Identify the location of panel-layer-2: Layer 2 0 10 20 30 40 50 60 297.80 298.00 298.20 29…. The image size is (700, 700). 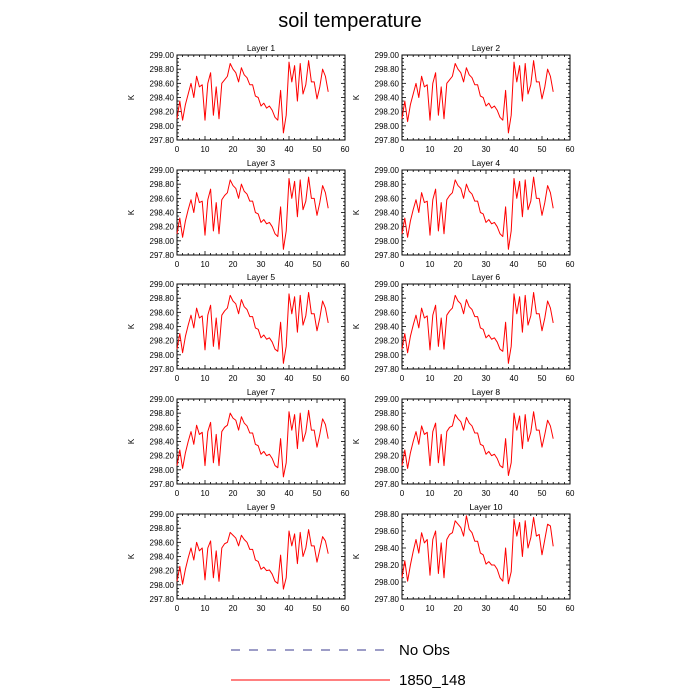
(463, 98).